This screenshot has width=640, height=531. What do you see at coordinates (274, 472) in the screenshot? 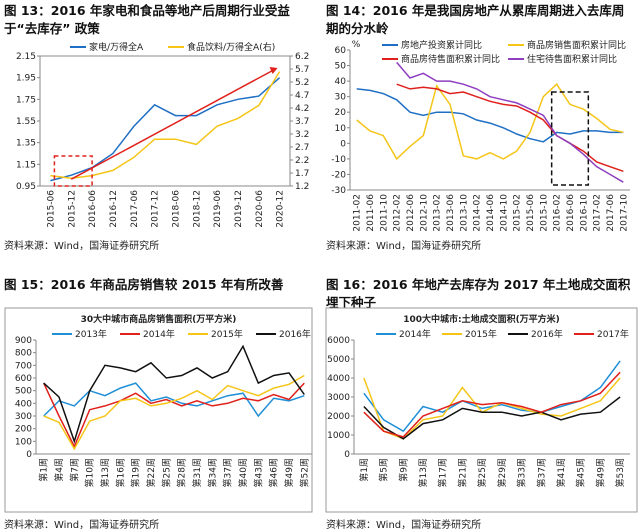
I see `x-tick-label: 第46周` at bounding box center [274, 472].